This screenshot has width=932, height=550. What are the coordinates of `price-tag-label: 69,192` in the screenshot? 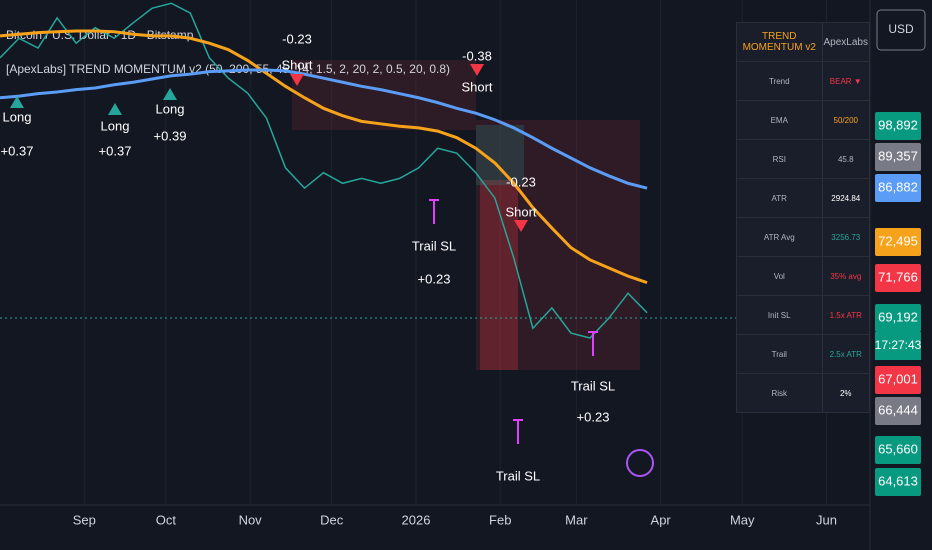 It's located at (898, 316).